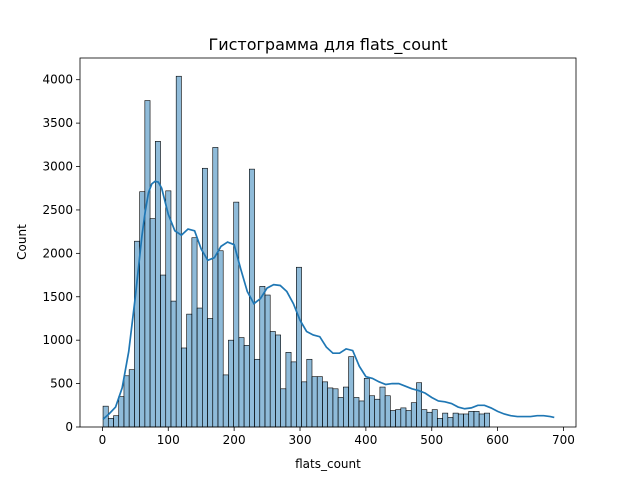 This screenshot has height=480, width=640. Describe the element at coordinates (57, 167) in the screenshot. I see `y-tick-label: 3000` at that location.